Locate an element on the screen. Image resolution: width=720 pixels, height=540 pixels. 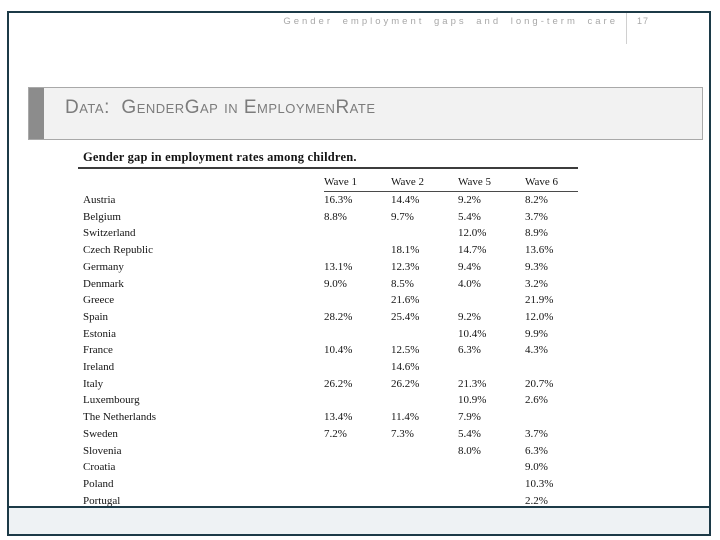
table-row: Sweden 7.2% 7.3% 5.4% 3.7% is located at coordinates (330, 434).